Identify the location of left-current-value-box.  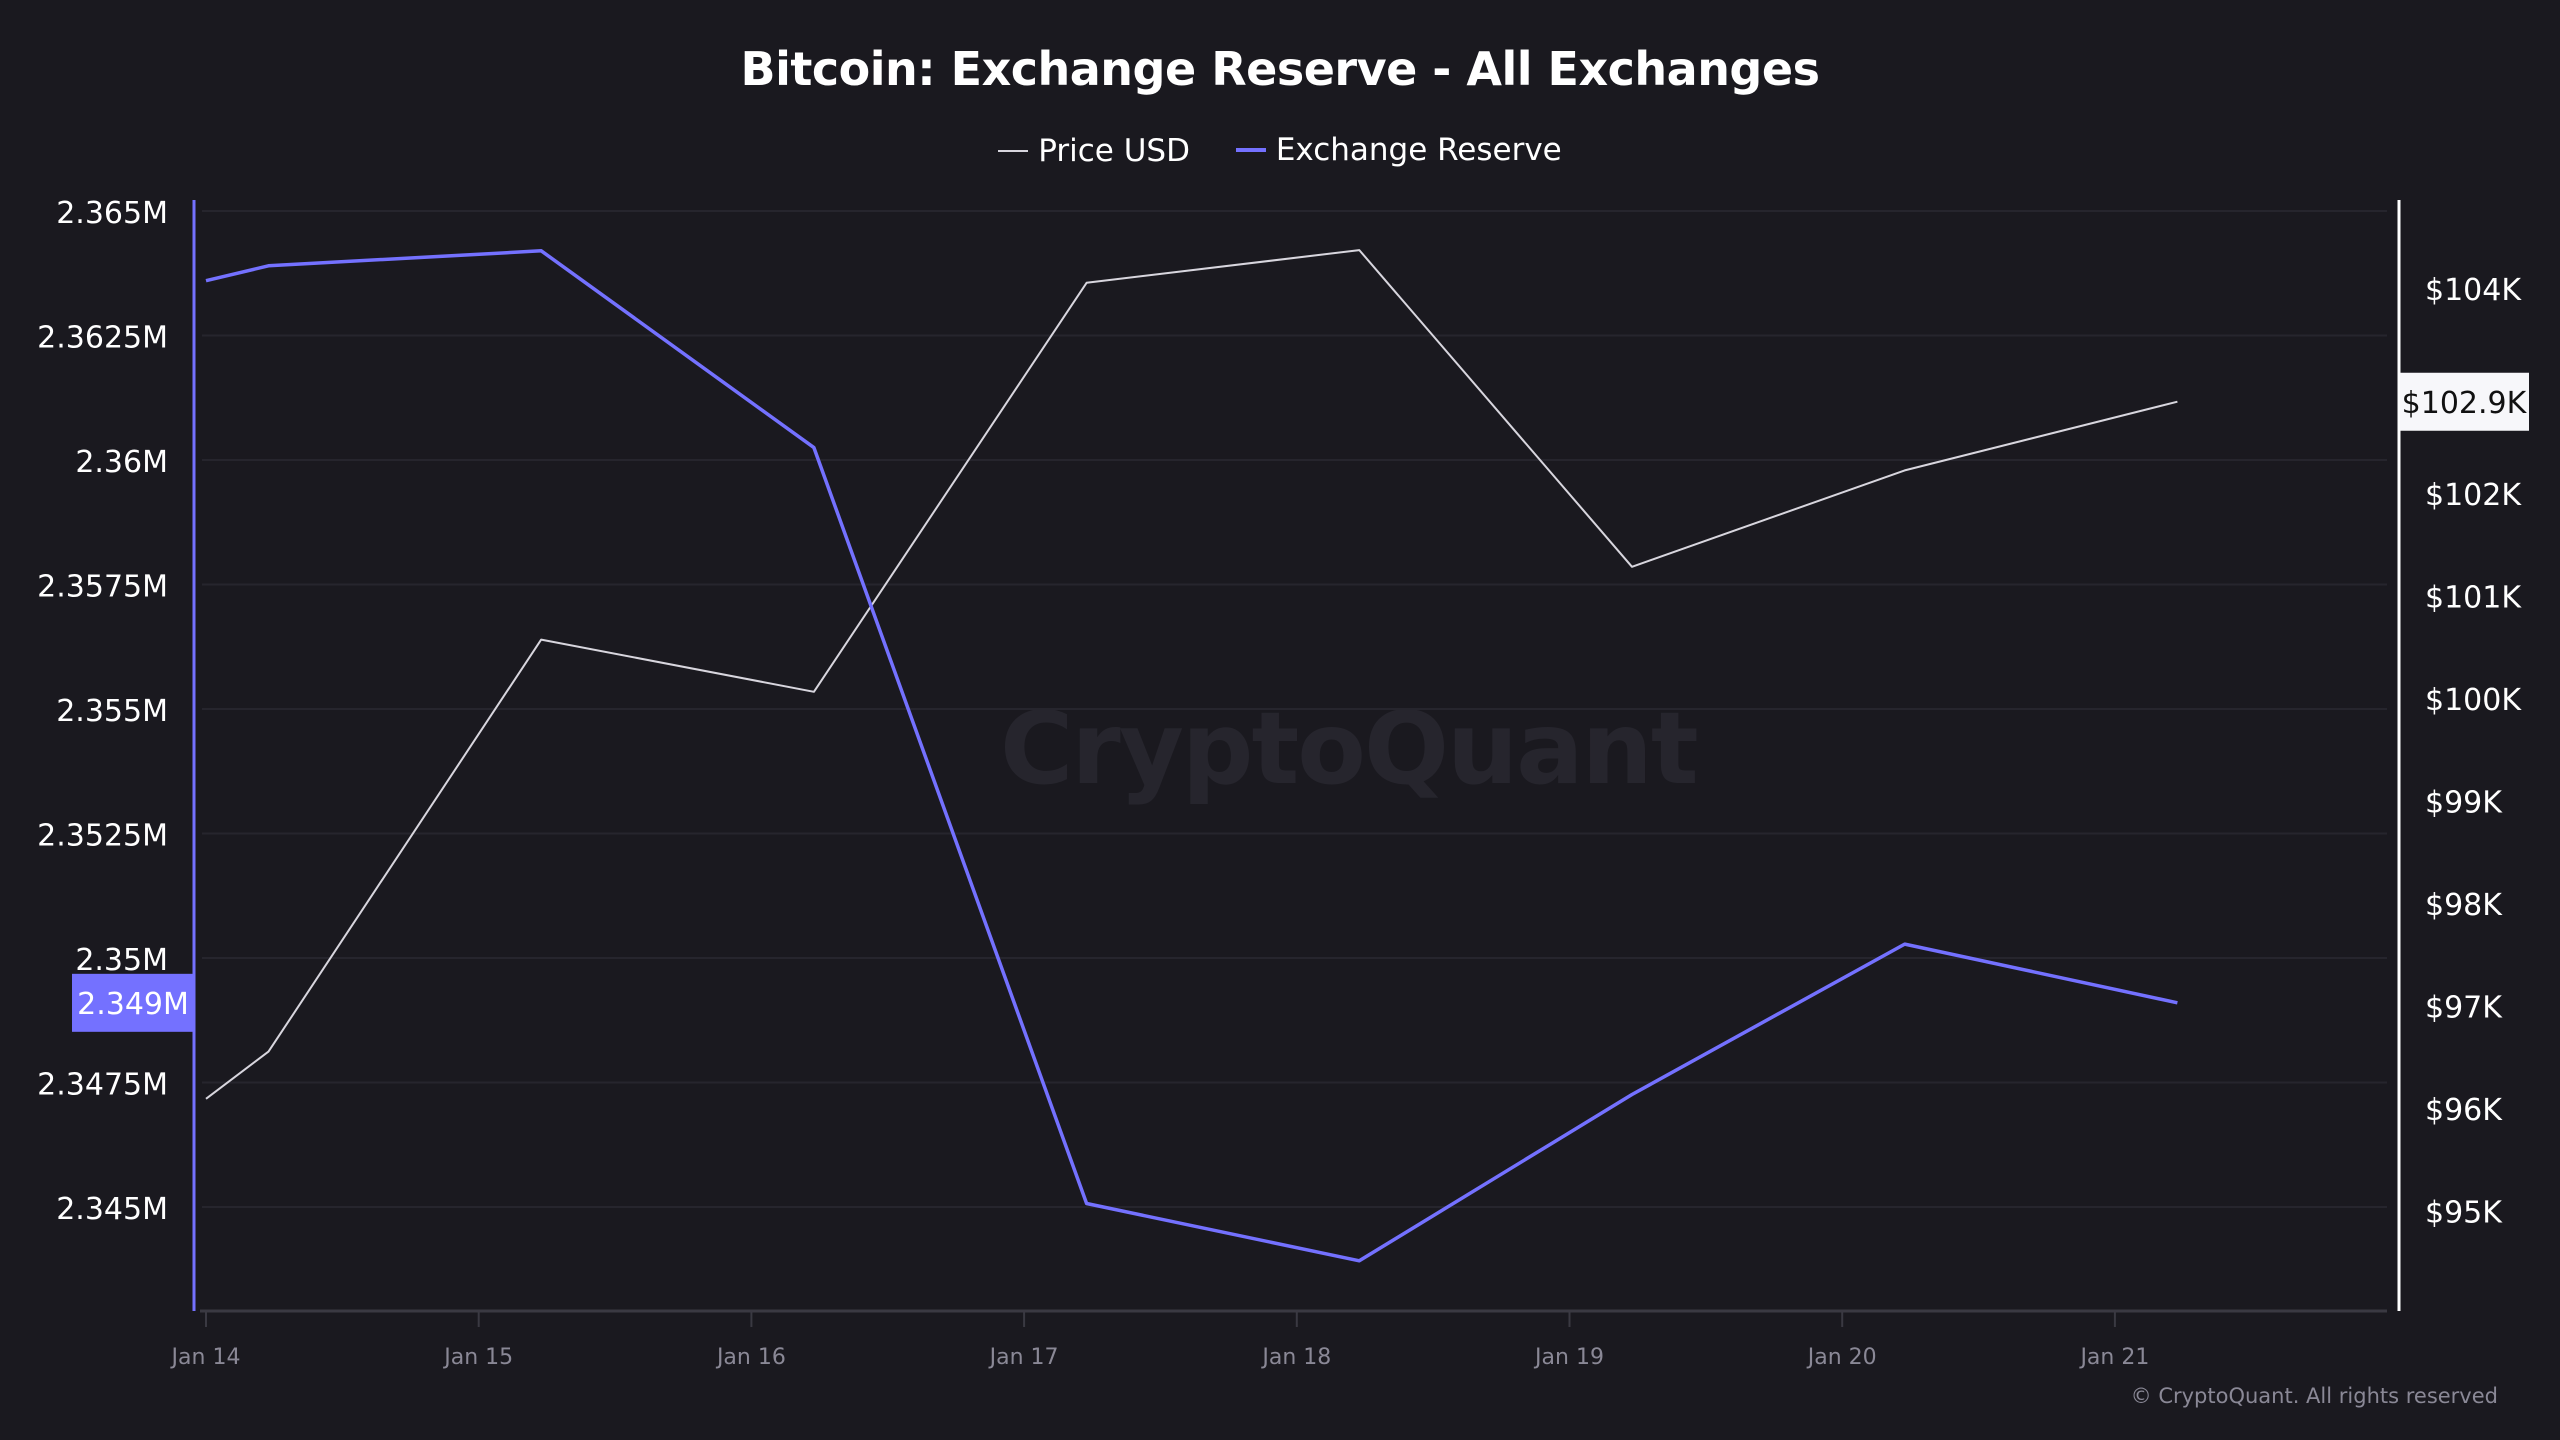
(133, 1002).